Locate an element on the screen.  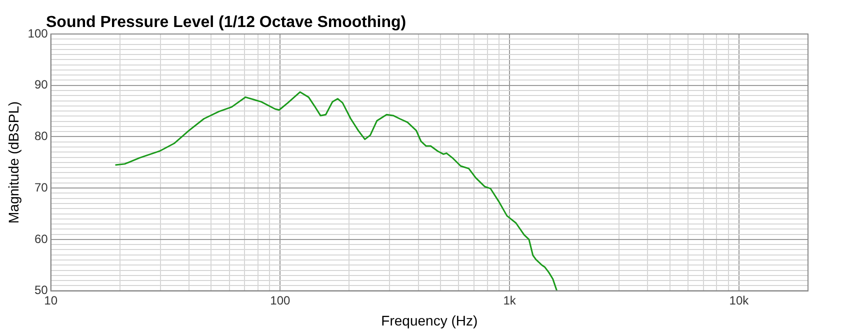
x-tick-label: 1k is located at coordinates (510, 300).